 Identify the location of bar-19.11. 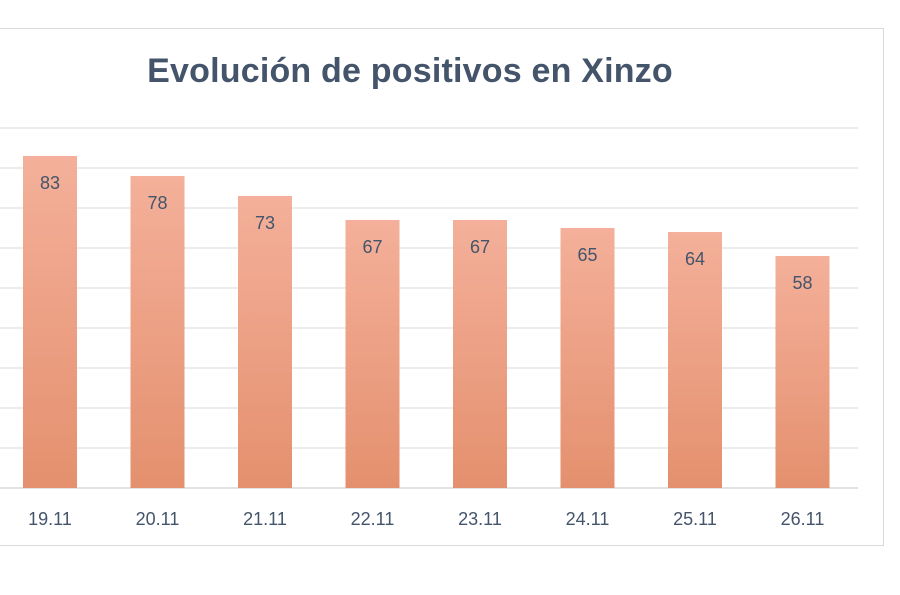
(50, 322).